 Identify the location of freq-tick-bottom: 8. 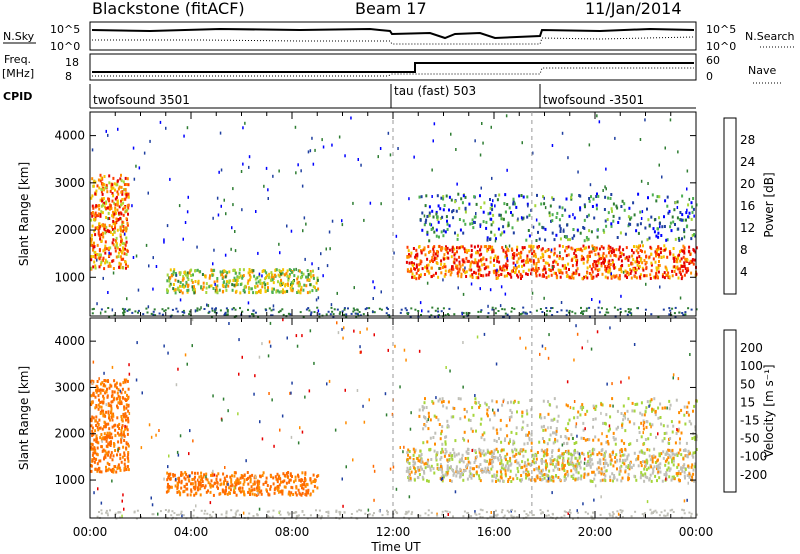
(68, 76).